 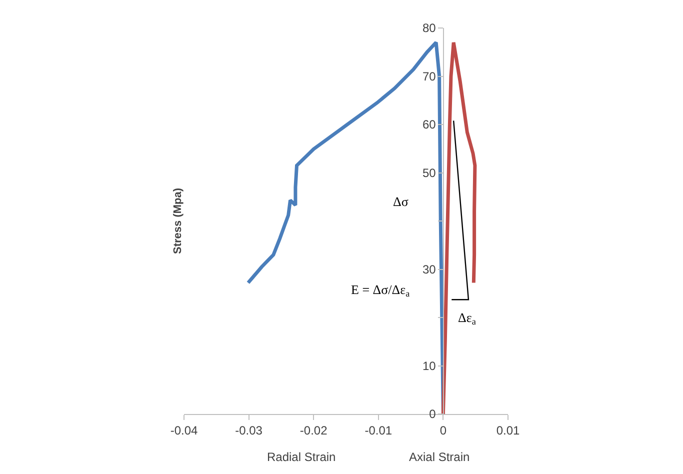 What do you see at coordinates (400, 201) in the screenshot?
I see `annotation: Δσ` at bounding box center [400, 201].